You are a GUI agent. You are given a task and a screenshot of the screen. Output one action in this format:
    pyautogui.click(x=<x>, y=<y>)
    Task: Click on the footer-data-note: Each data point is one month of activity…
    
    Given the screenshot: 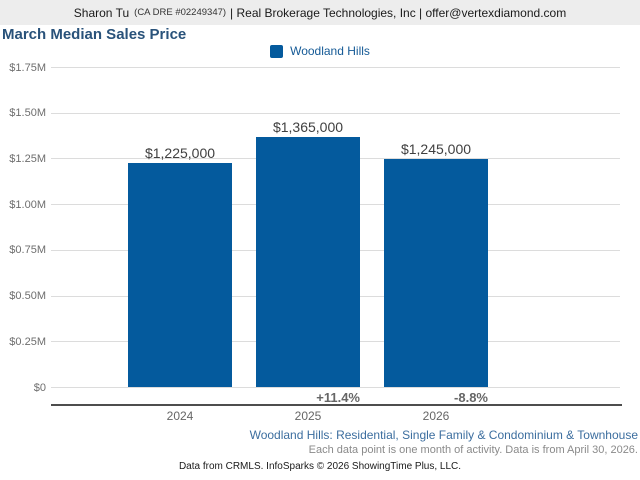 What is the action you would take?
    pyautogui.click(x=473, y=450)
    